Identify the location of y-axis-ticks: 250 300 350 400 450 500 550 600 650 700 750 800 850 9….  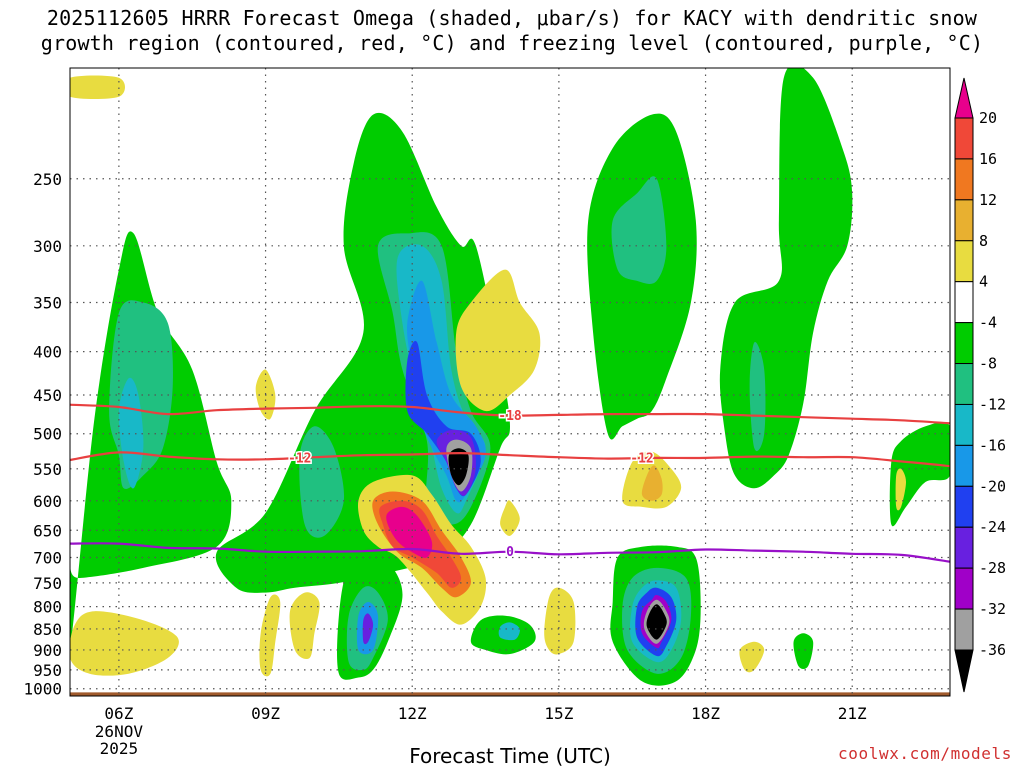
(42, 434).